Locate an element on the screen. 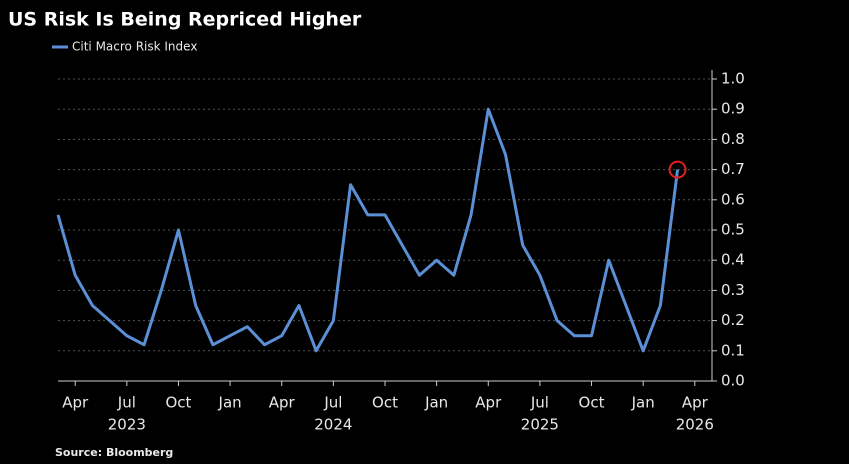  y-tick-label: 0.3 is located at coordinates (733, 290).